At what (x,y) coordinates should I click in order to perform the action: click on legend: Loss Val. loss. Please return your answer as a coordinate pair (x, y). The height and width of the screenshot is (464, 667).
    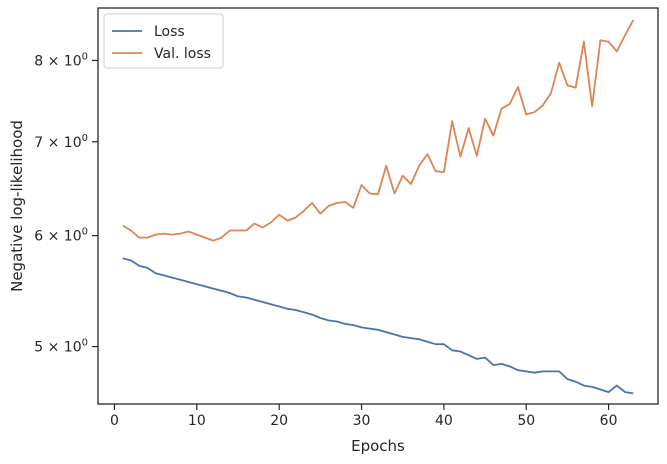
    Looking at the image, I should click on (163, 41).